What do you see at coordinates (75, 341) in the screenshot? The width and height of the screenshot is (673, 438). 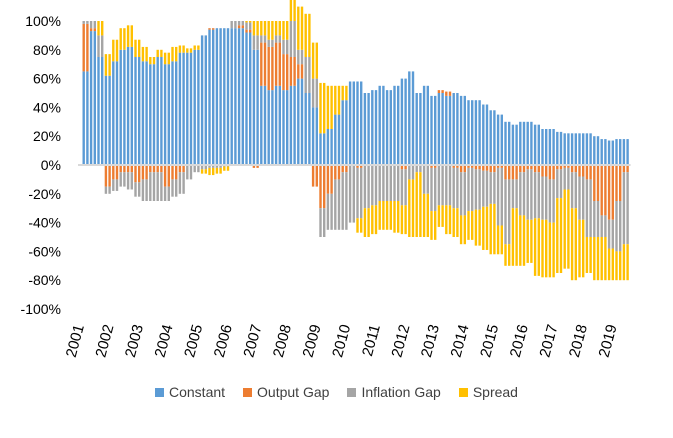 I see `x-tick-label: 2001` at bounding box center [75, 341].